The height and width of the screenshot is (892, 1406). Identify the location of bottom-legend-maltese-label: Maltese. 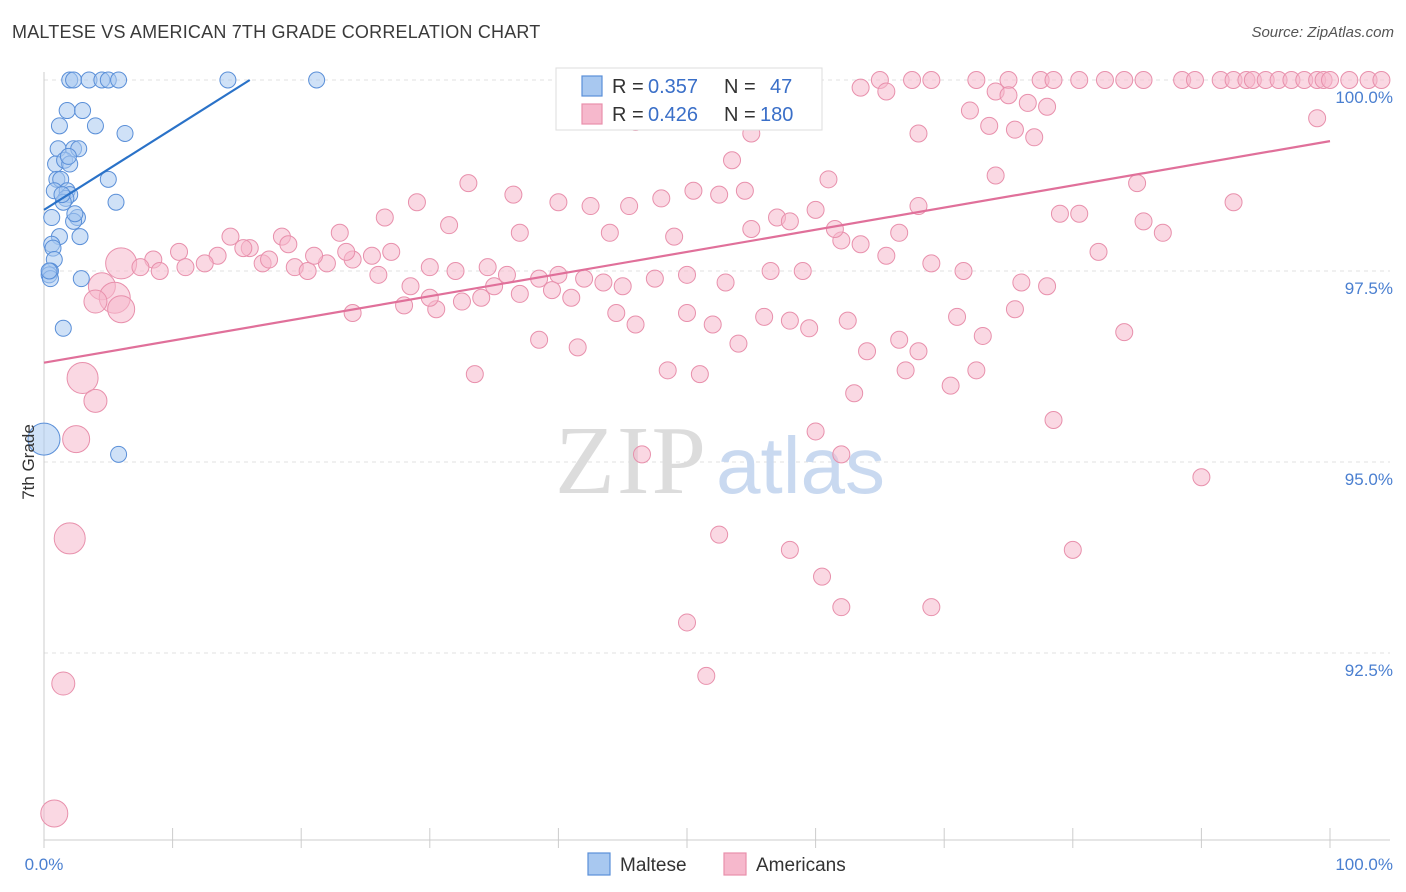
(653, 865).